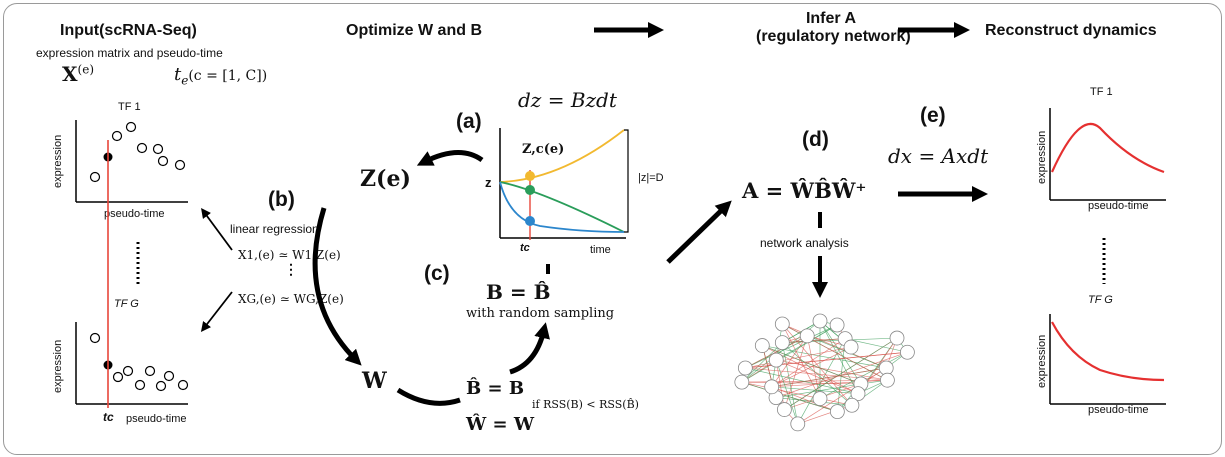 The height and width of the screenshot is (457, 1225). What do you see at coordinates (1107, 154) in the screenshot?
I see `output-plot-top` at bounding box center [1107, 154].